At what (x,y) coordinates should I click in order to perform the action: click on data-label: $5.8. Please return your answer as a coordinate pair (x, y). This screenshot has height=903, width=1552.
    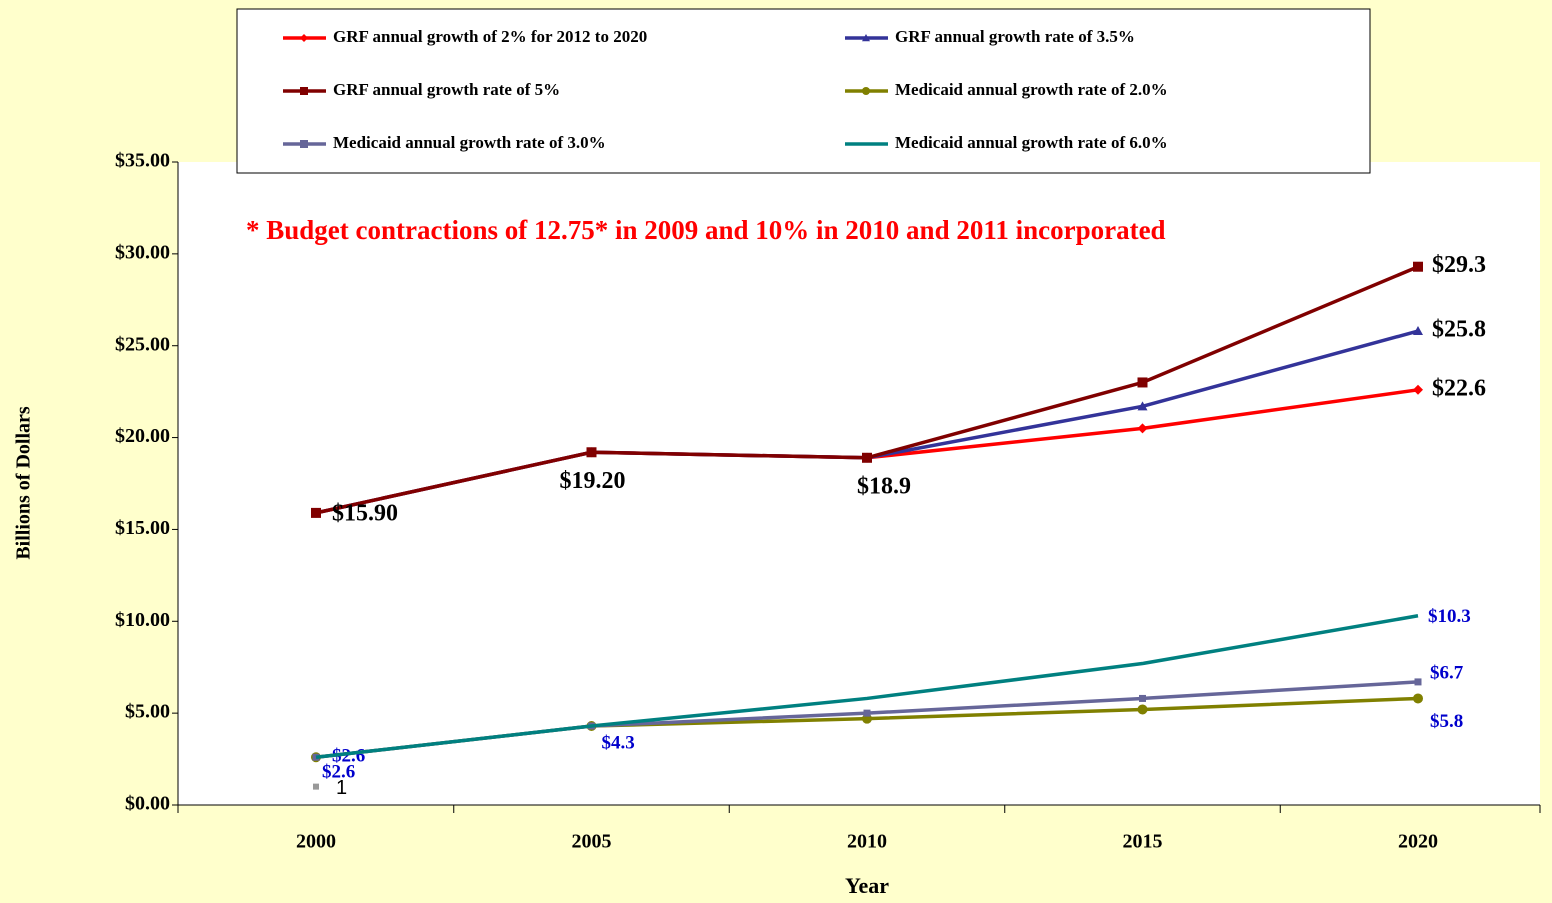
    Looking at the image, I should click on (1446, 721).